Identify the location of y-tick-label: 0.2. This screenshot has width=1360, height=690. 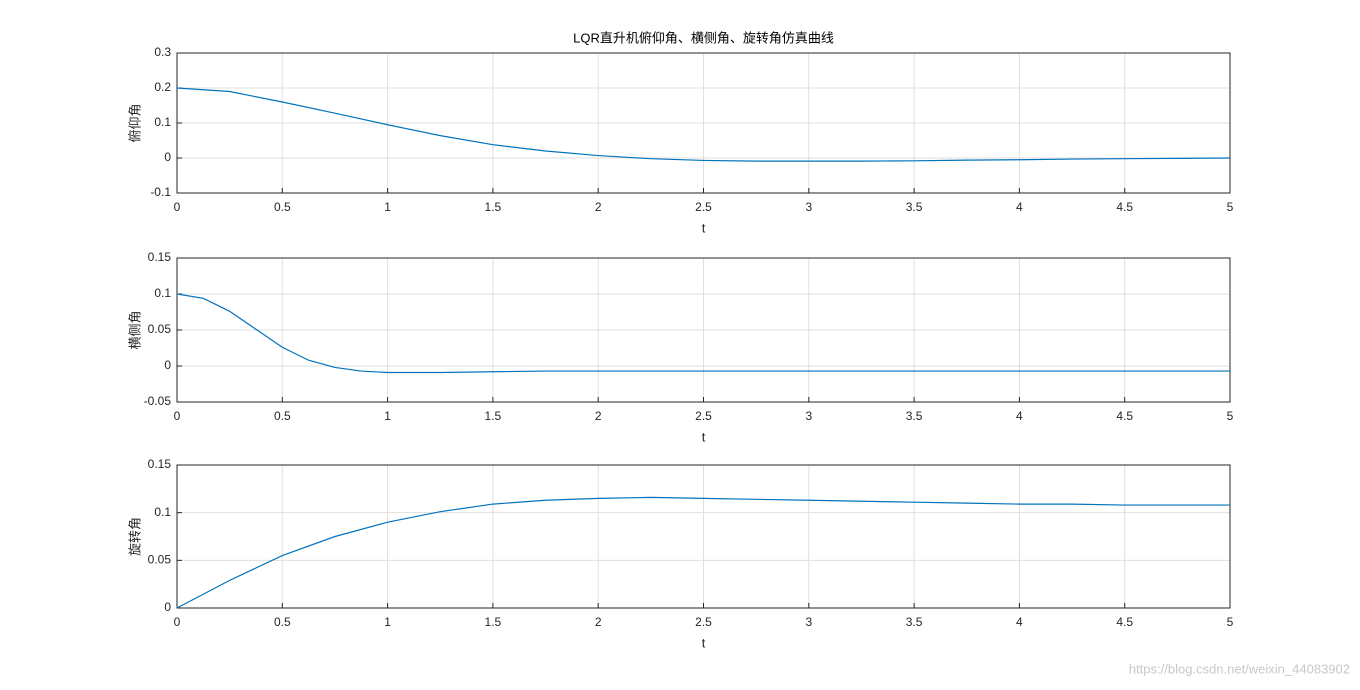
(162, 87).